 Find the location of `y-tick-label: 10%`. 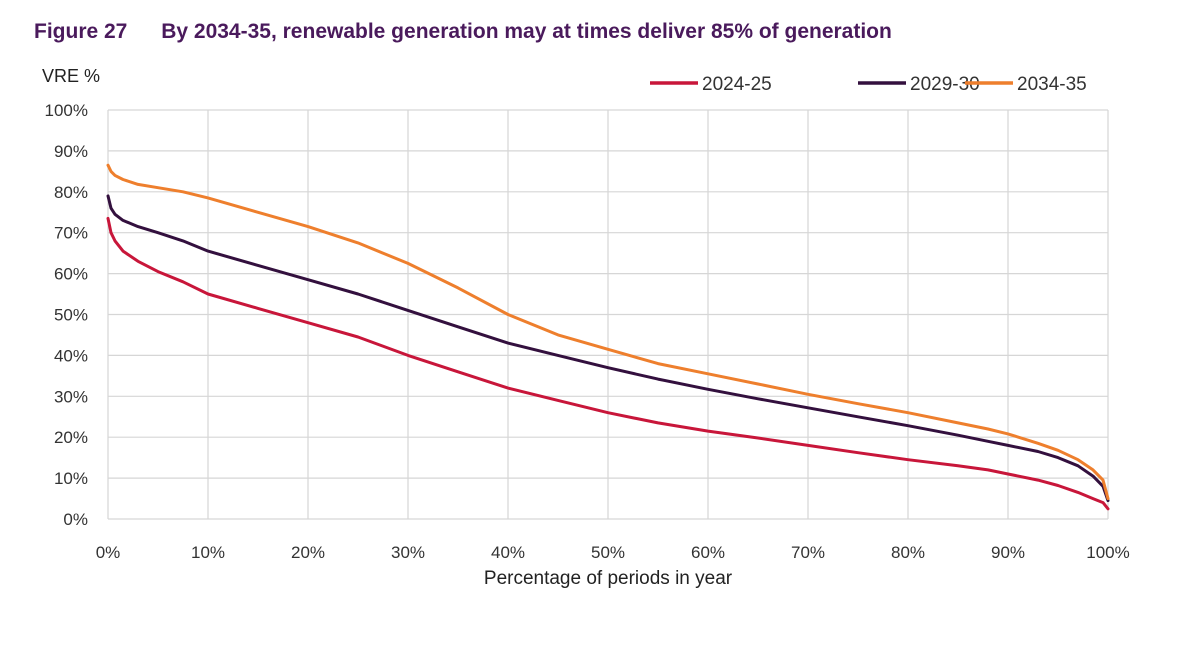

y-tick-label: 10% is located at coordinates (71, 478).